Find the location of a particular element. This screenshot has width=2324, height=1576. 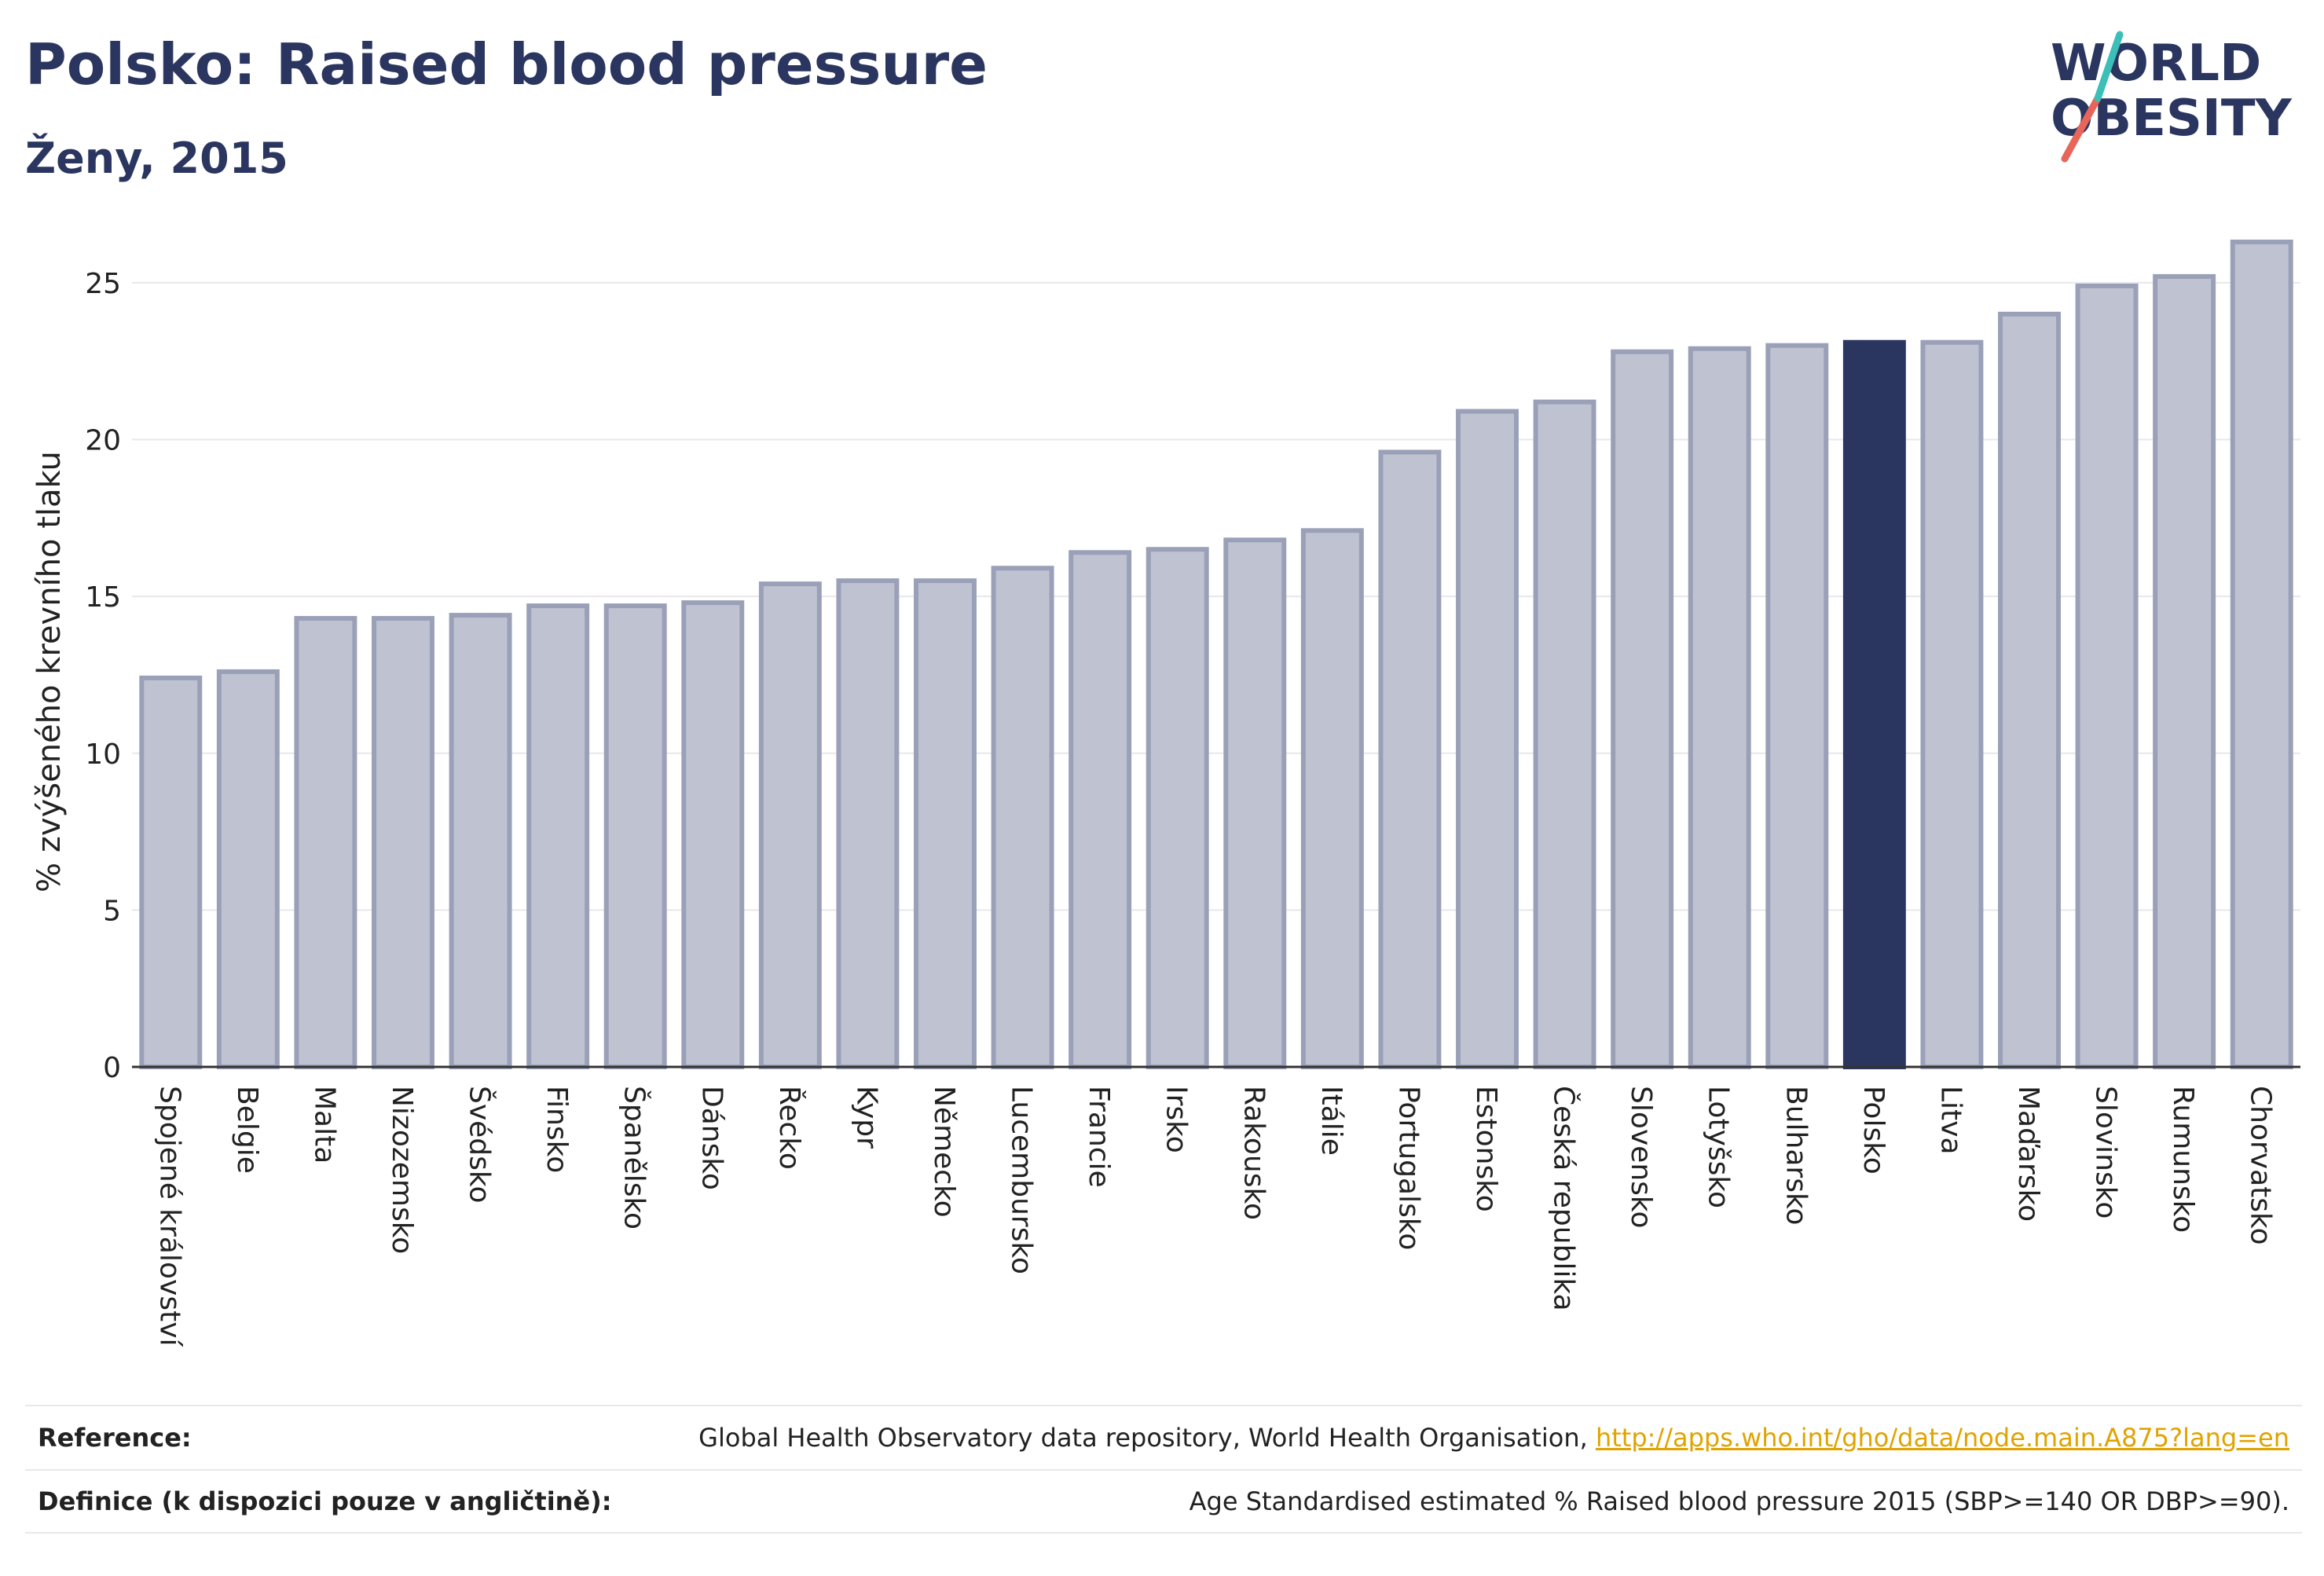

reference-label: Reference: is located at coordinates (115, 1438).